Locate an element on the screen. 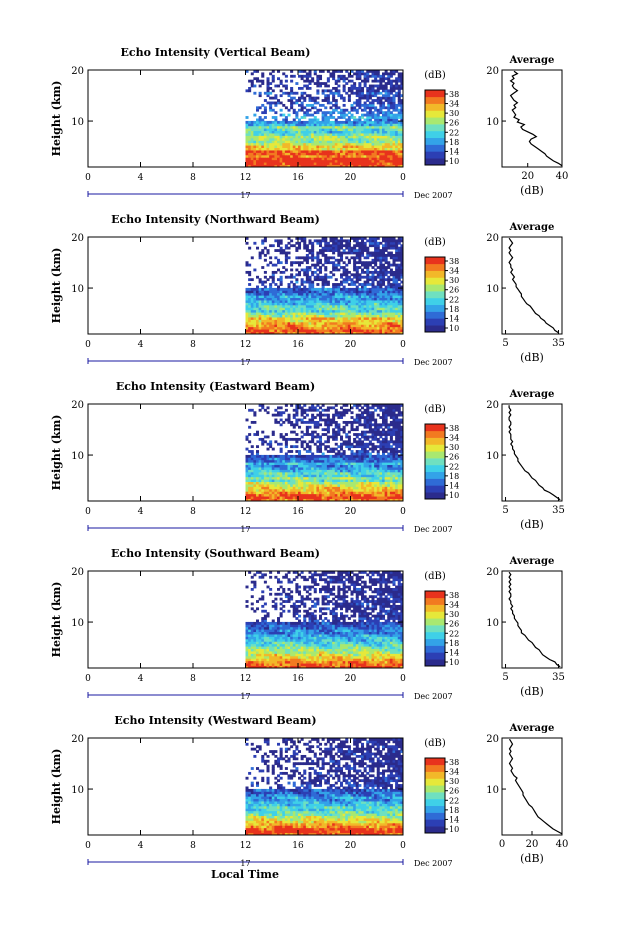 Image resolution: width=621 pixels, height=929 pixels. xtick-label: 4 is located at coordinates (141, 178).